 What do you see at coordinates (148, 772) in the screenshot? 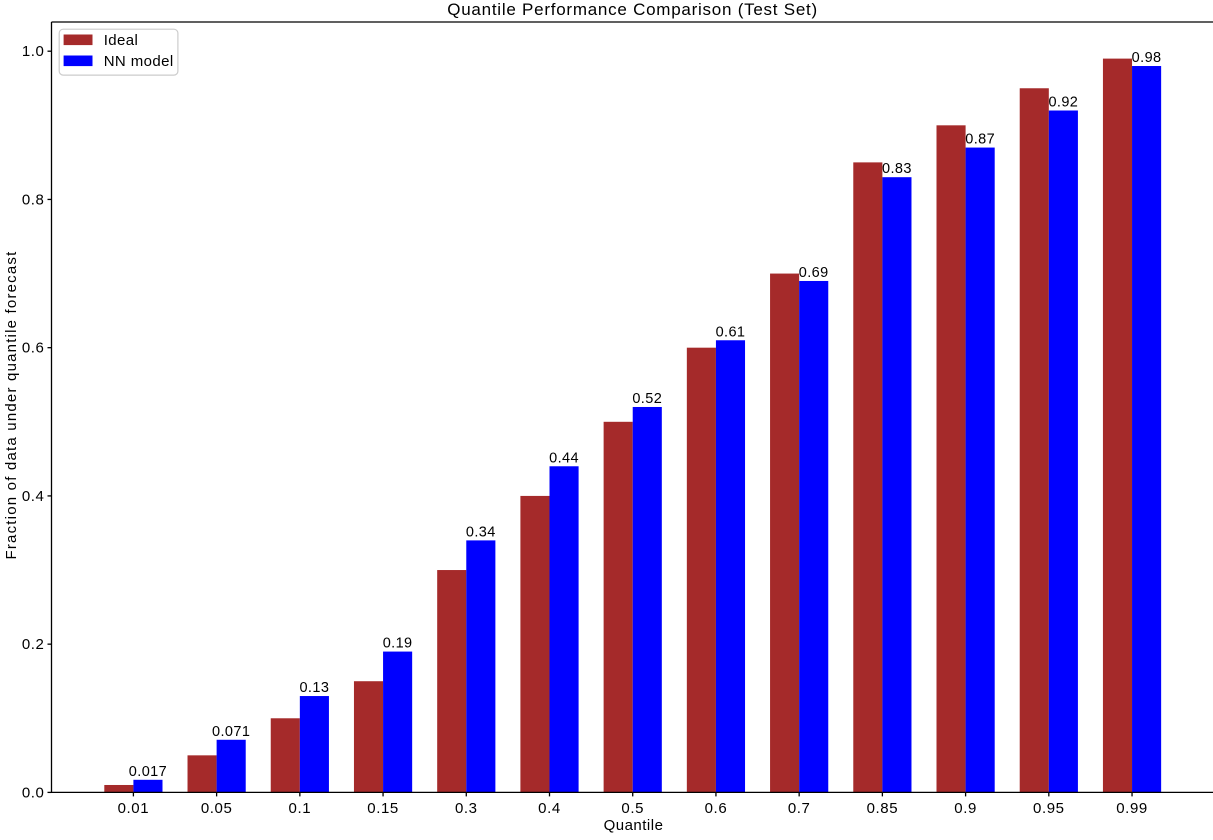
I see `svg-text: 0.017` at bounding box center [148, 772].